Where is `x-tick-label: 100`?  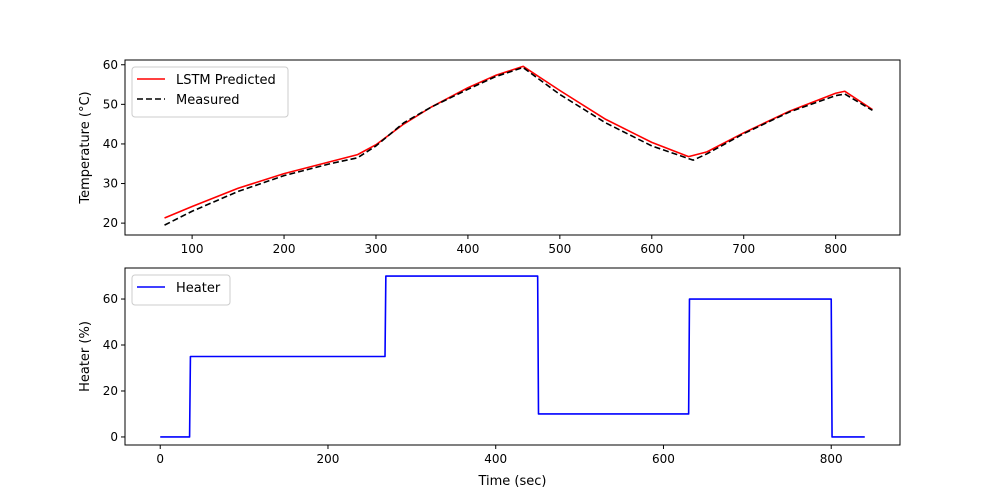 x-tick-label: 100 is located at coordinates (192, 249).